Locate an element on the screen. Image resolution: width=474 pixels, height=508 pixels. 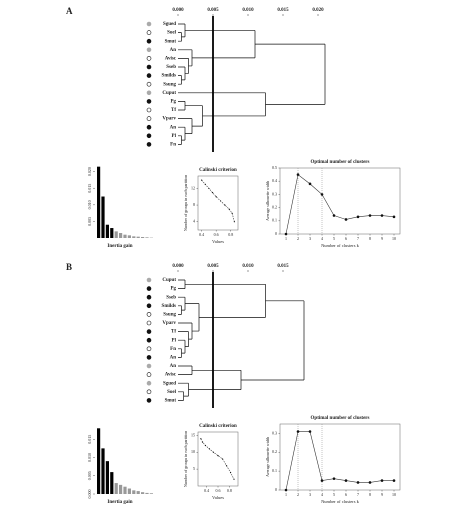
x-axis-label: Number of clusters k is located at coordinates (340, 245).